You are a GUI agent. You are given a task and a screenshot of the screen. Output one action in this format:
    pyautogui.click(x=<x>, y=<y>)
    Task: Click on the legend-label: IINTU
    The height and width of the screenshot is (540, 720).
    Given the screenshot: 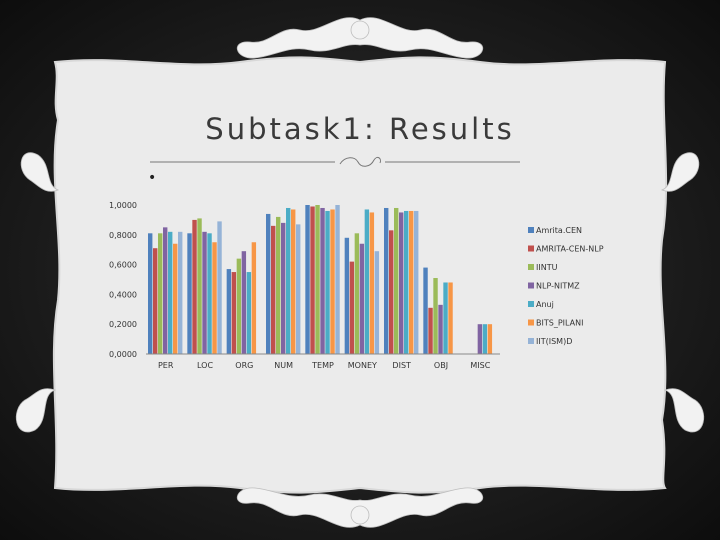 What is the action you would take?
    pyautogui.click(x=547, y=267)
    